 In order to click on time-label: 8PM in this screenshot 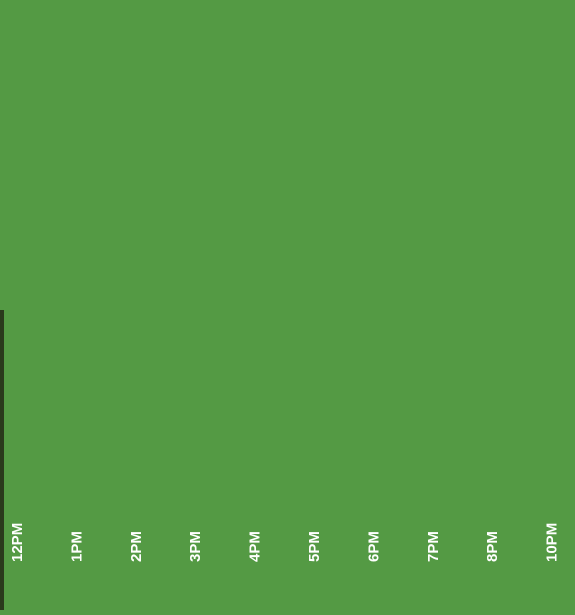, I will do `click(492, 546)`.